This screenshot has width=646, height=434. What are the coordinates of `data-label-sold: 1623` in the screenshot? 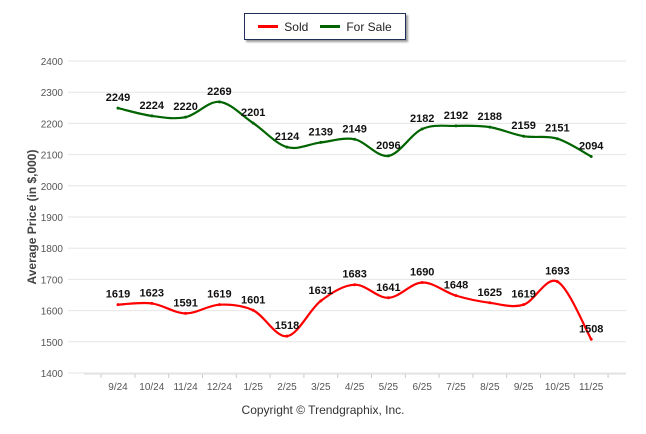 It's located at (152, 293).